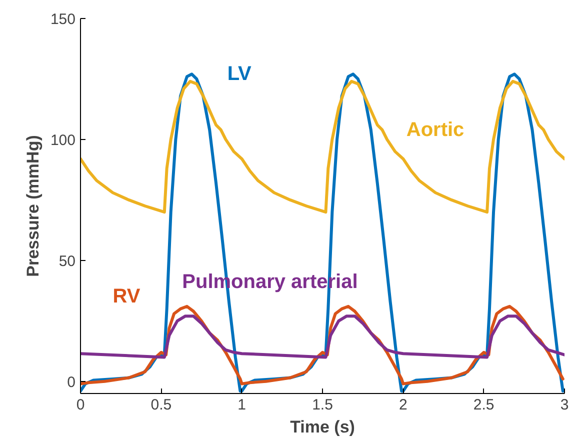  What do you see at coordinates (239, 74) in the screenshot?
I see `series-label: LV` at bounding box center [239, 74].